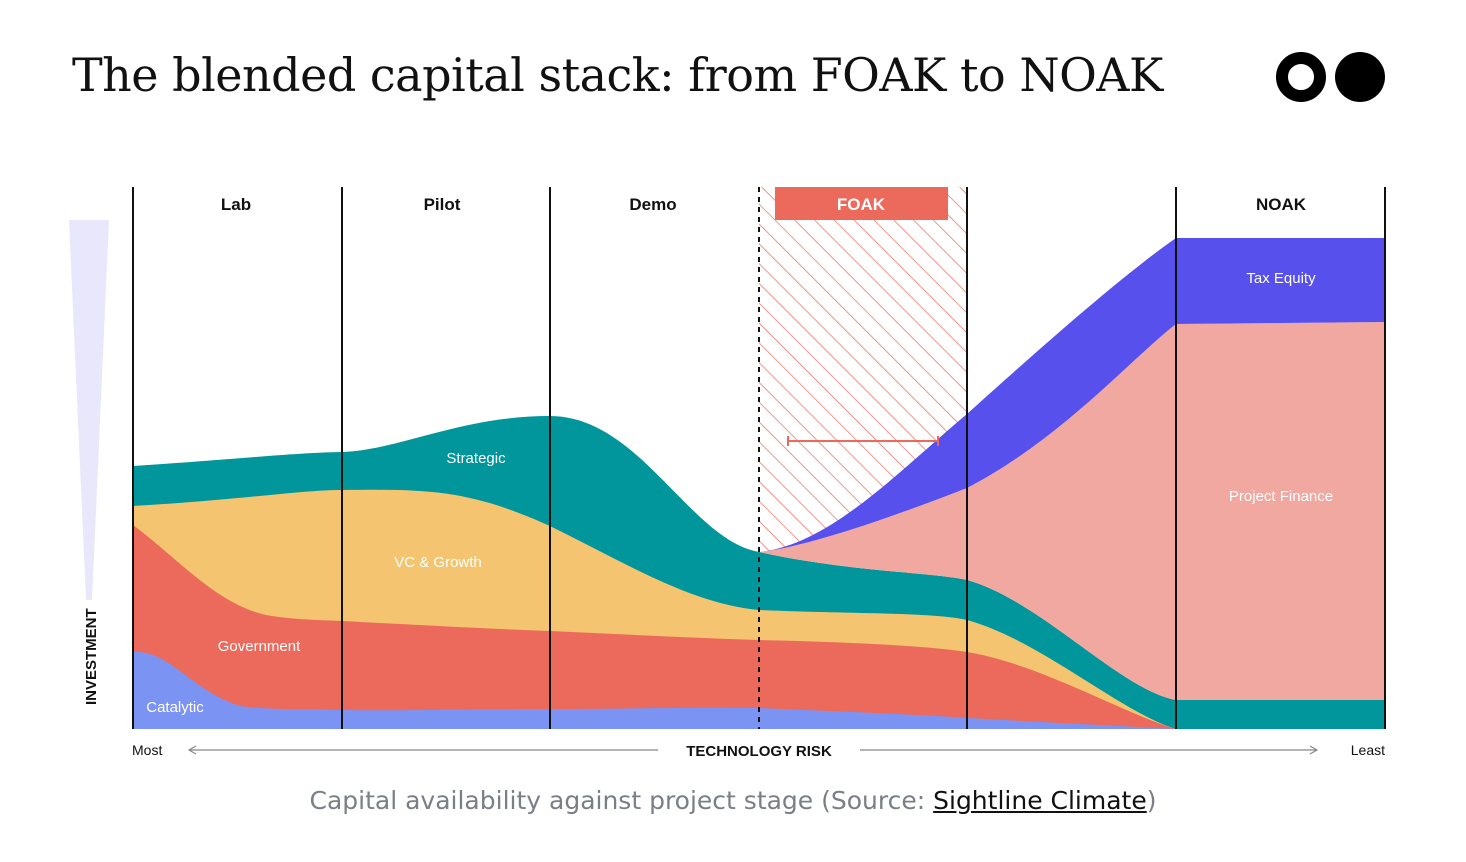 The width and height of the screenshot is (1466, 862). I want to click on series-label-tax-equity: Tax Equity, so click(1281, 278).